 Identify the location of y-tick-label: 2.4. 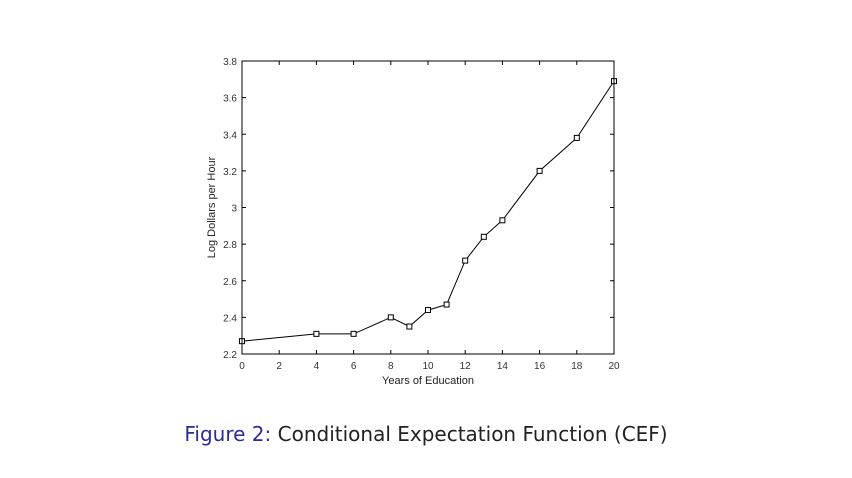
(230, 318).